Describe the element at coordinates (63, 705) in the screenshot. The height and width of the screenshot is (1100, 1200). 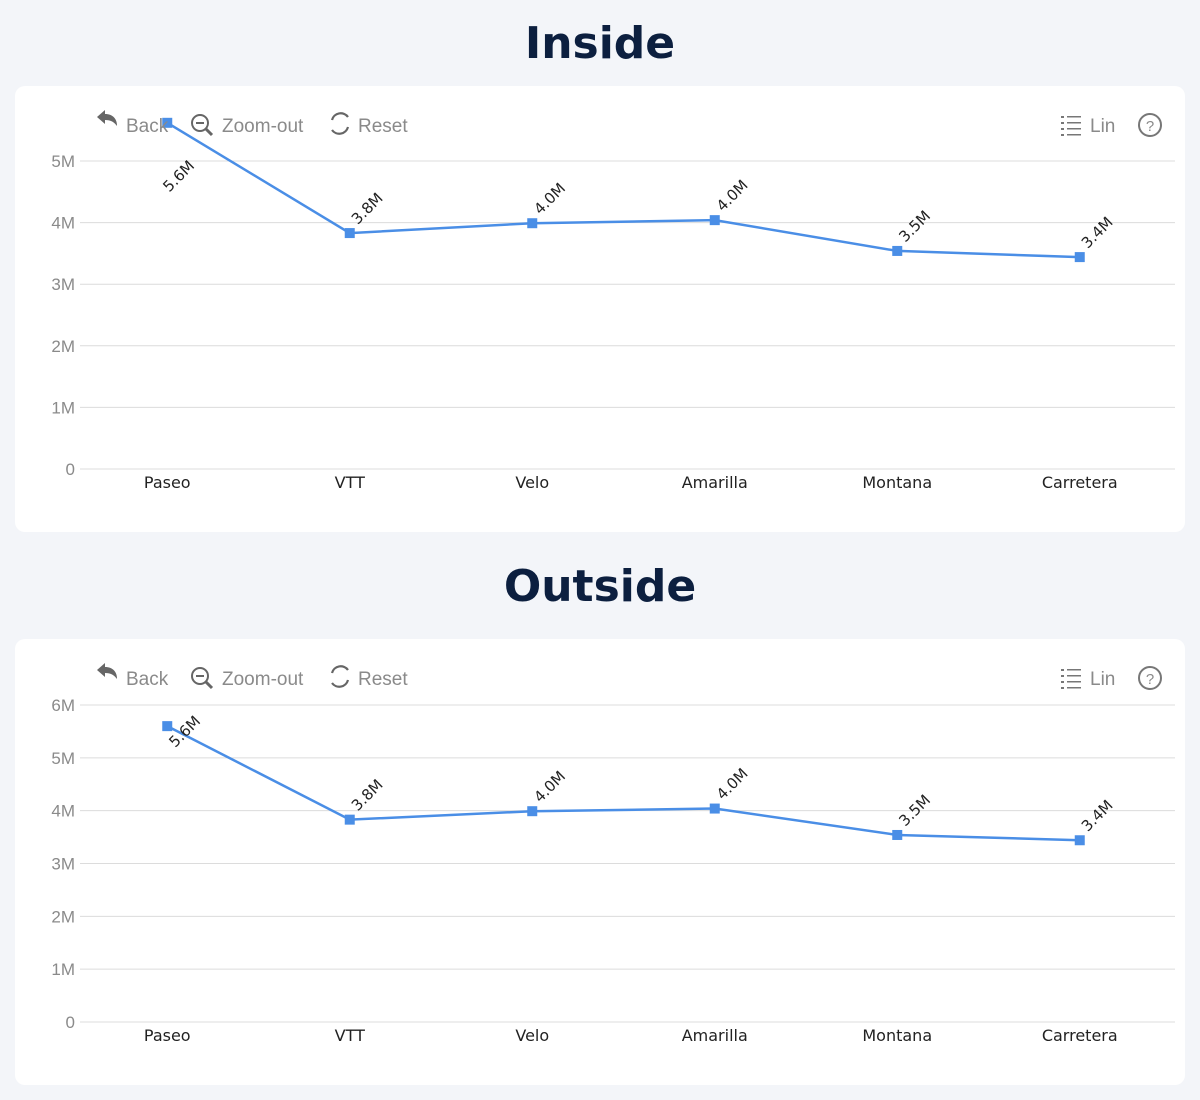
I see `y-tick-label: 6M` at that location.